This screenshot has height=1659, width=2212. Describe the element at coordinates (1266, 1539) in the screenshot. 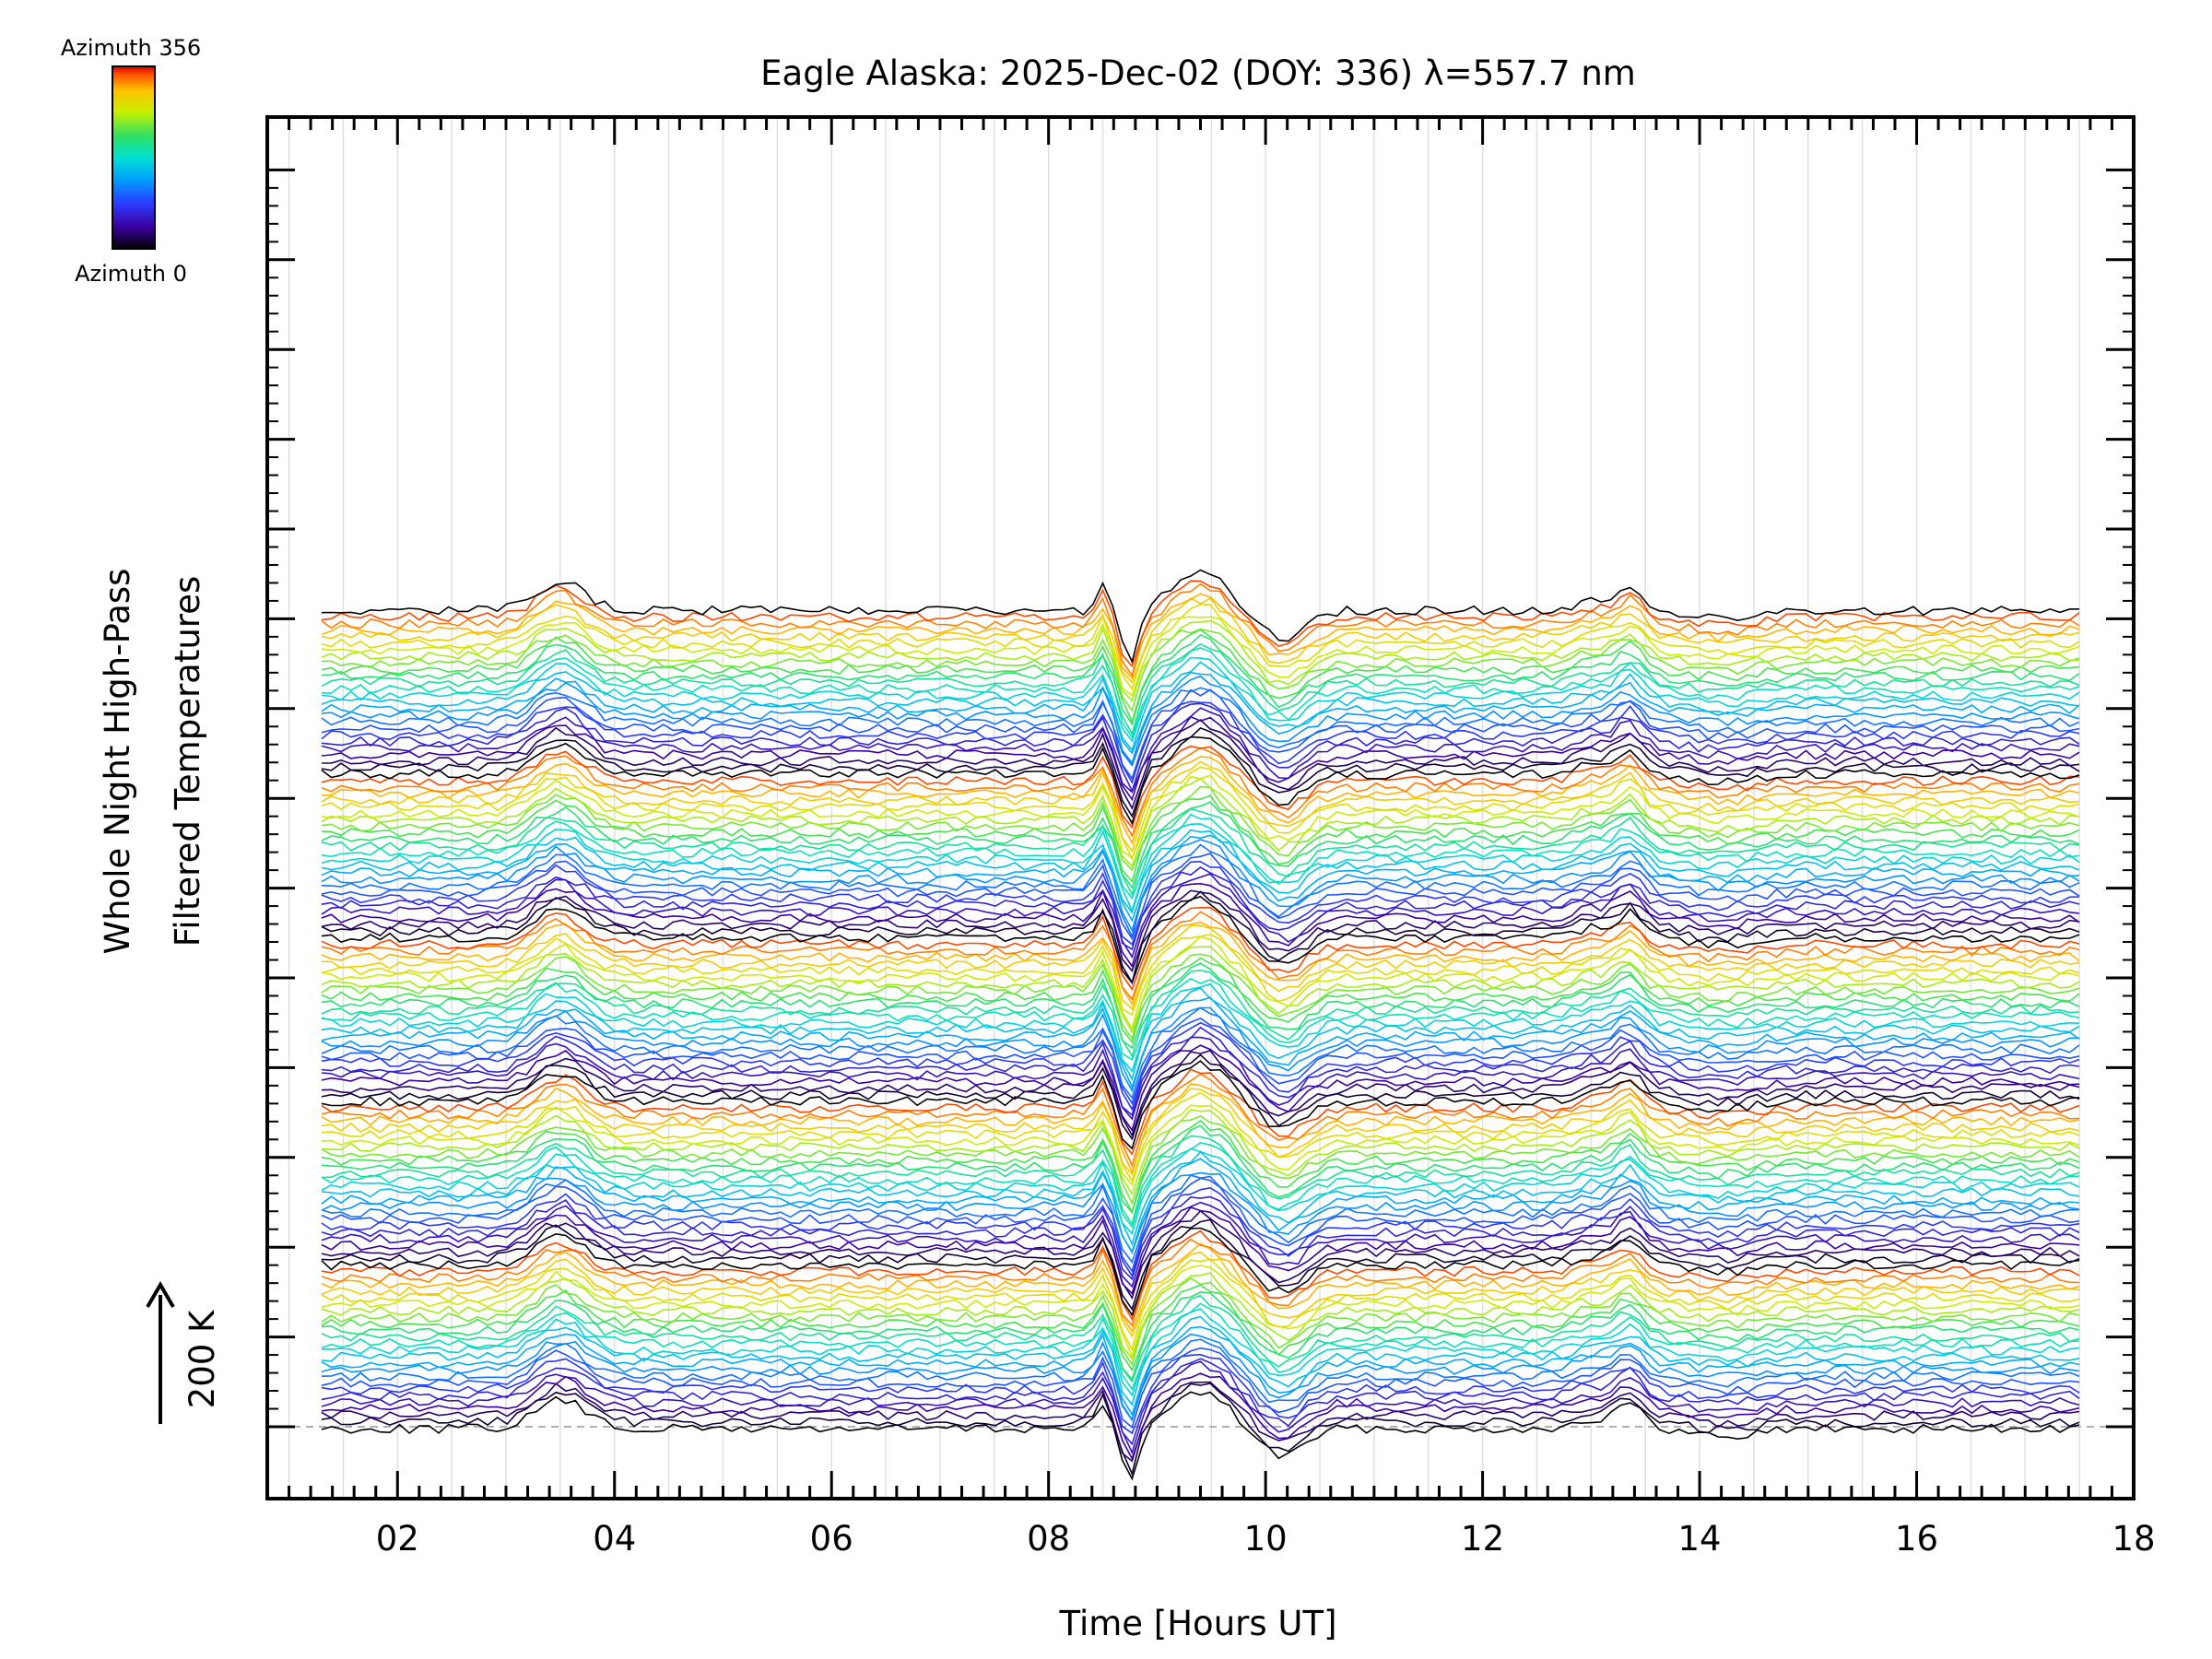

I see `x-tick-labels: 02 04 06 08 10 12 14 16 18` at that location.